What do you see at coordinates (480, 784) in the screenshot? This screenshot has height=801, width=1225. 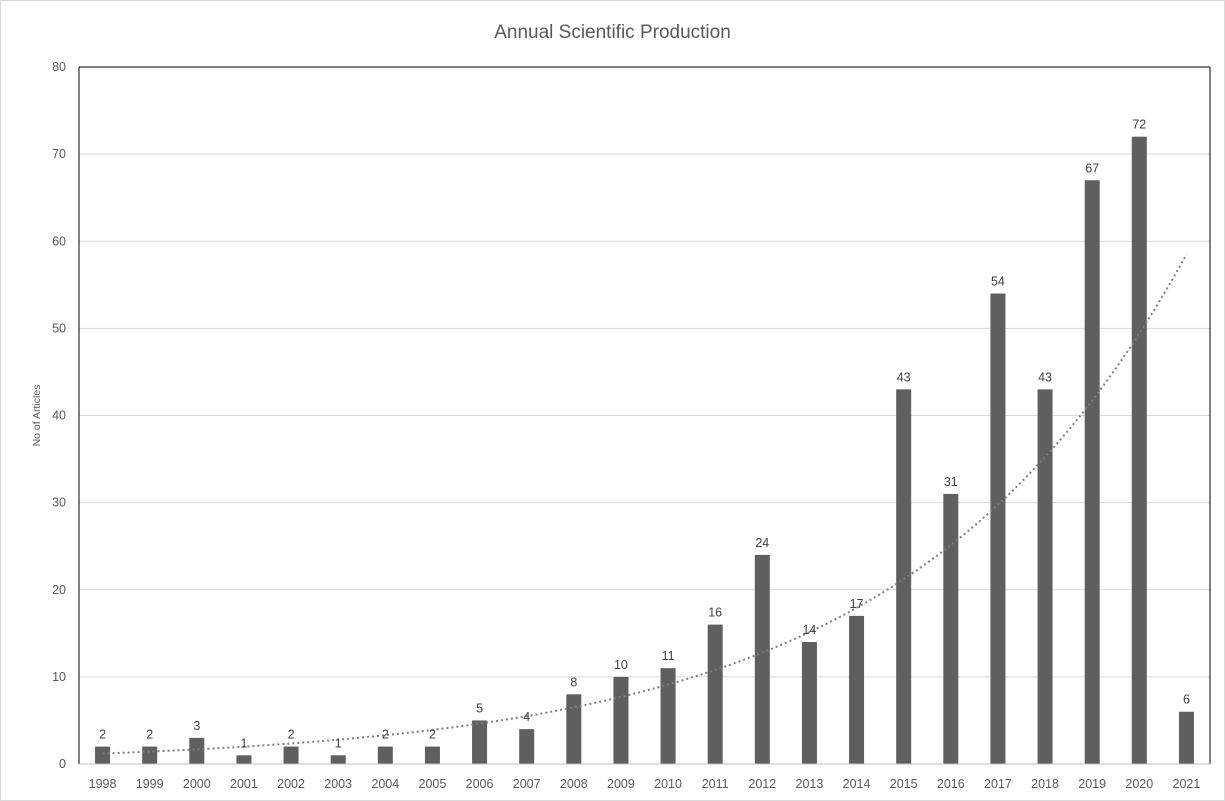 I see `x-tick-label: 2006` at bounding box center [480, 784].